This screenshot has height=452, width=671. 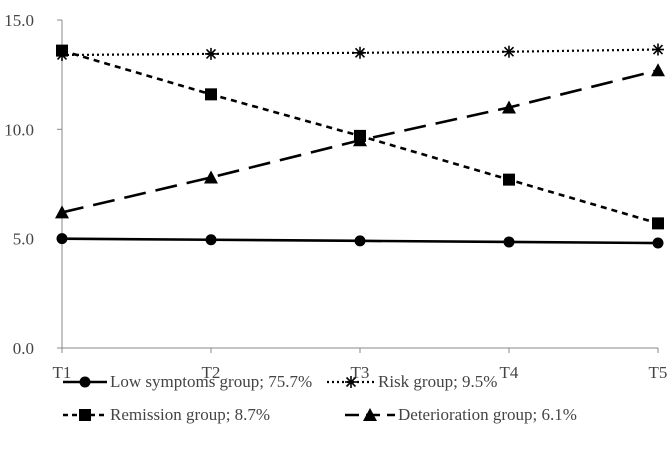 I want to click on y-tick-label: 15.0, so click(x=19, y=20).